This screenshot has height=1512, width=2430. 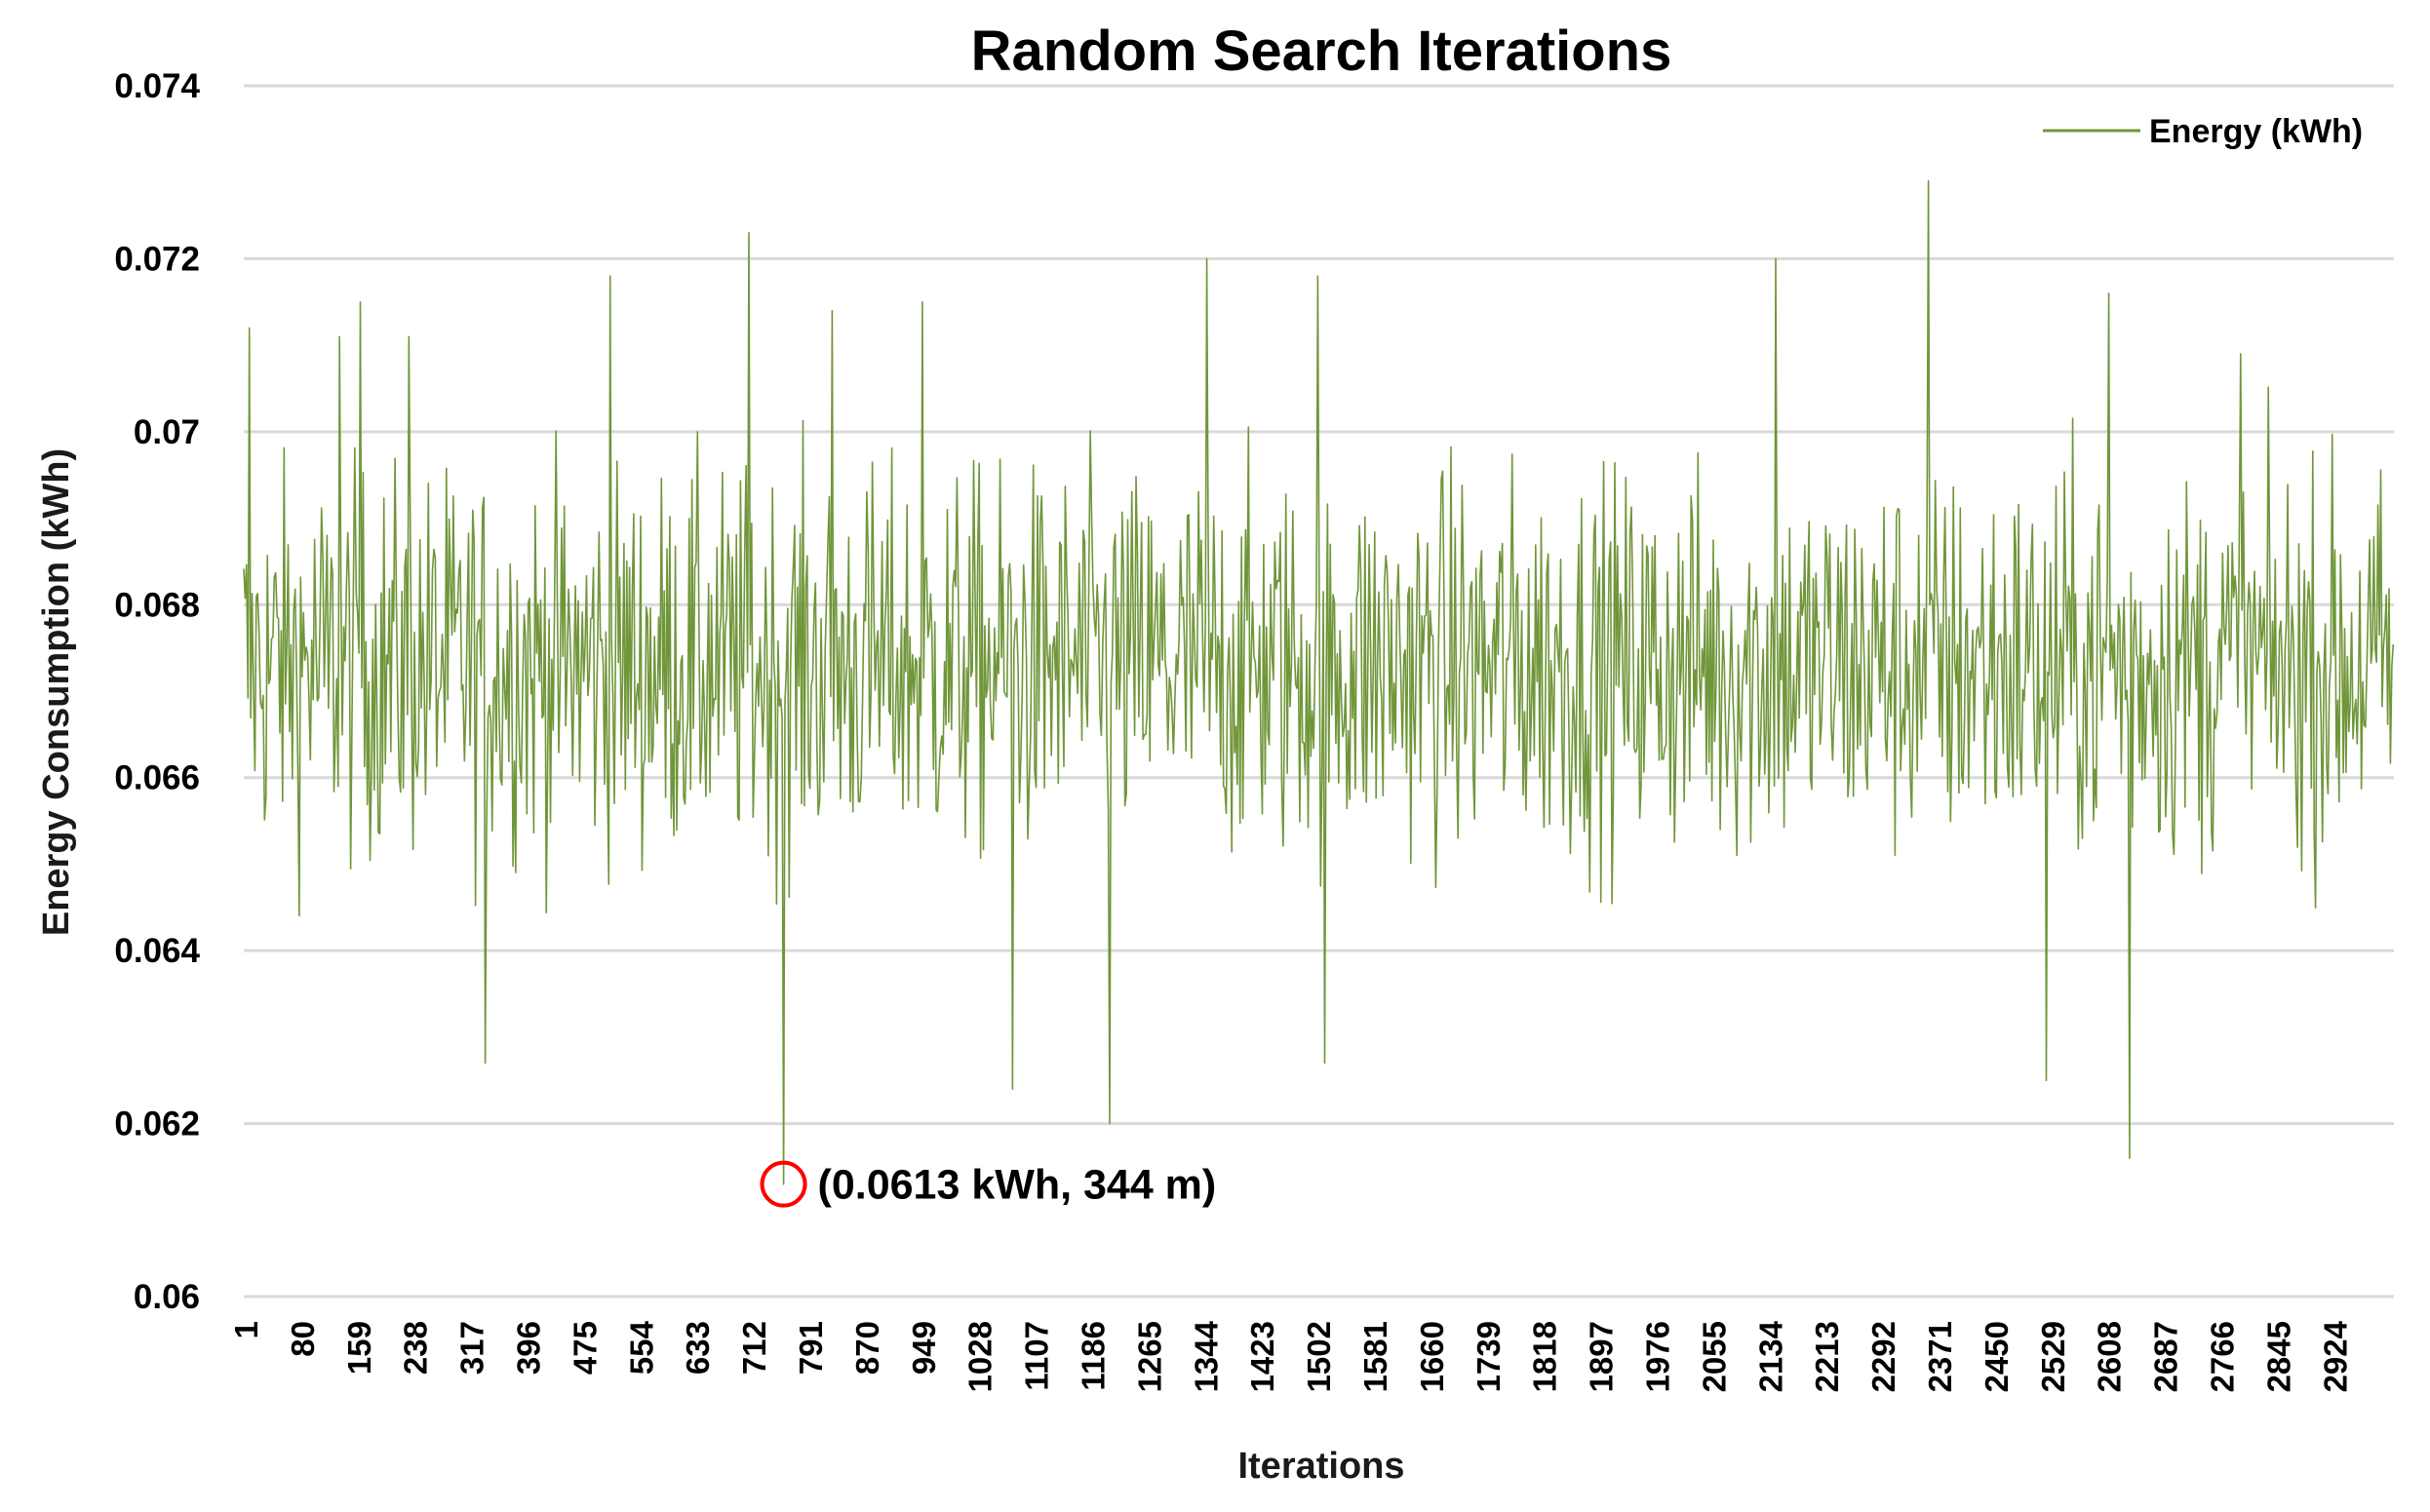 What do you see at coordinates (416, 1348) in the screenshot?
I see `x-tick-label: 238` at bounding box center [416, 1348].